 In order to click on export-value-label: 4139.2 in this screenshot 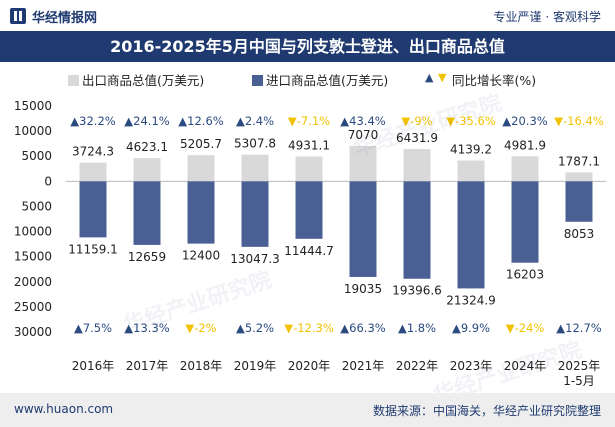, I will do `click(471, 150)`.